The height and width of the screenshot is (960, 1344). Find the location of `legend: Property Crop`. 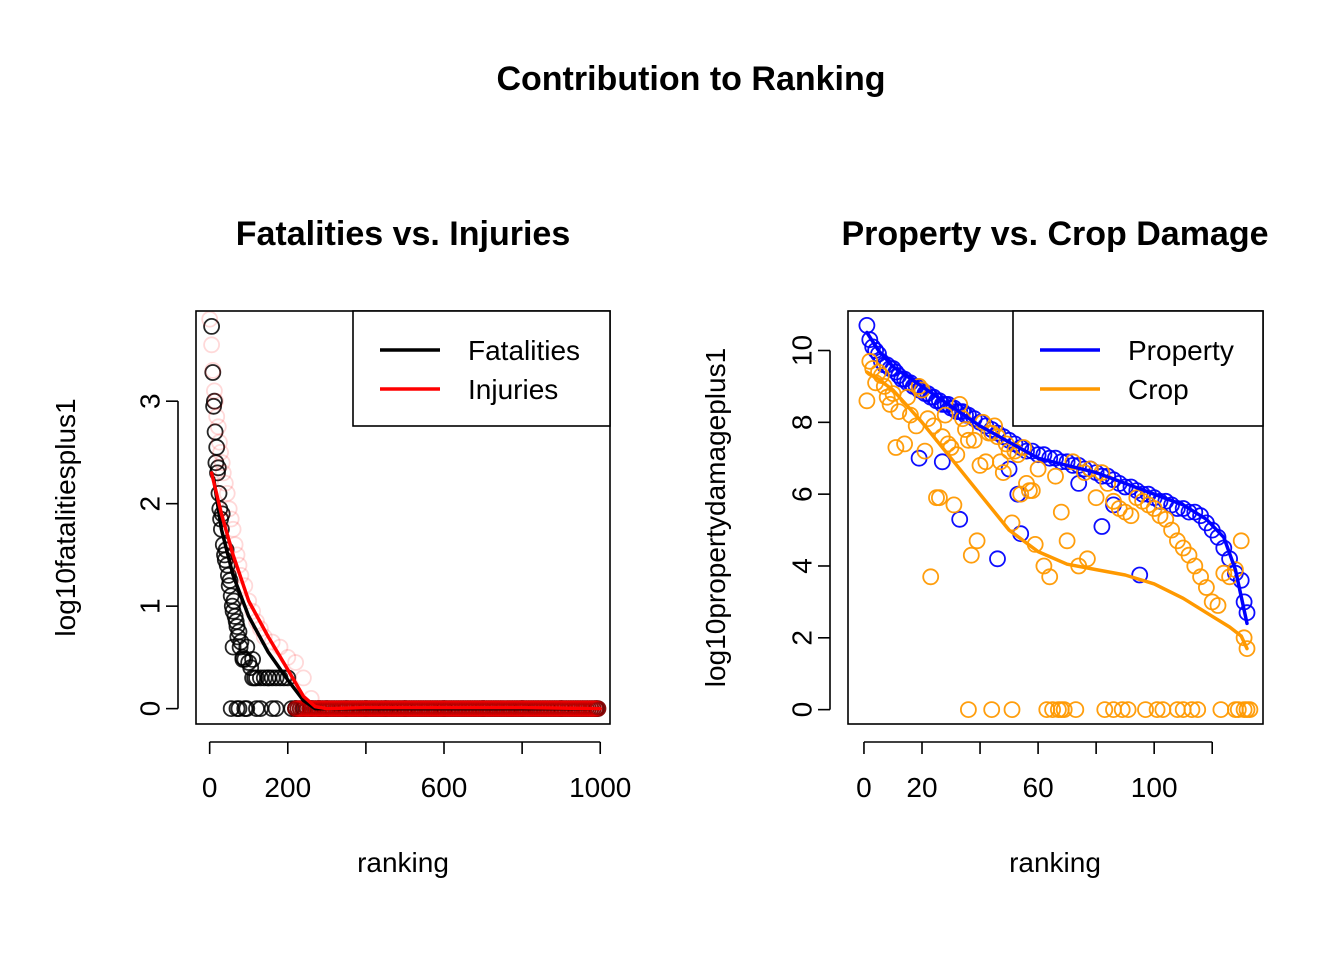

legend: Property Crop is located at coordinates (1138, 368).